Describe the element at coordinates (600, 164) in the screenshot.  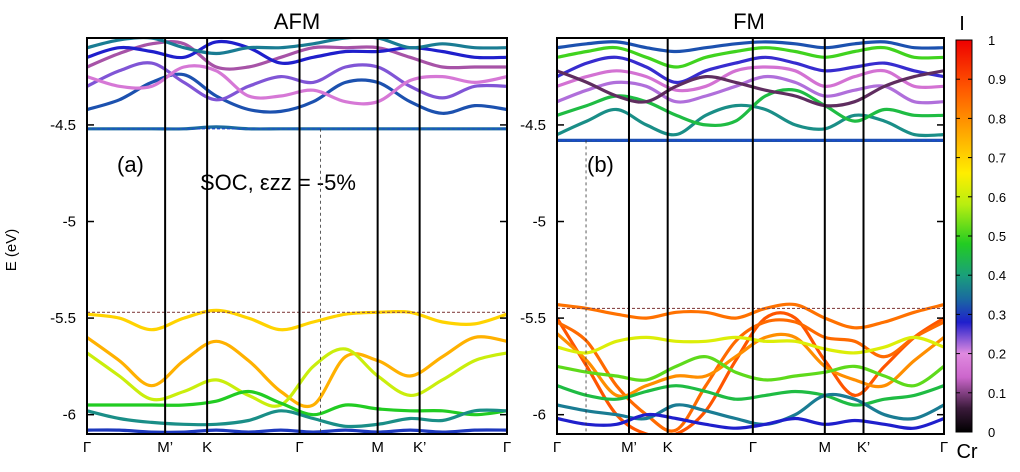
I see `panel-fm-label: (b)` at that location.